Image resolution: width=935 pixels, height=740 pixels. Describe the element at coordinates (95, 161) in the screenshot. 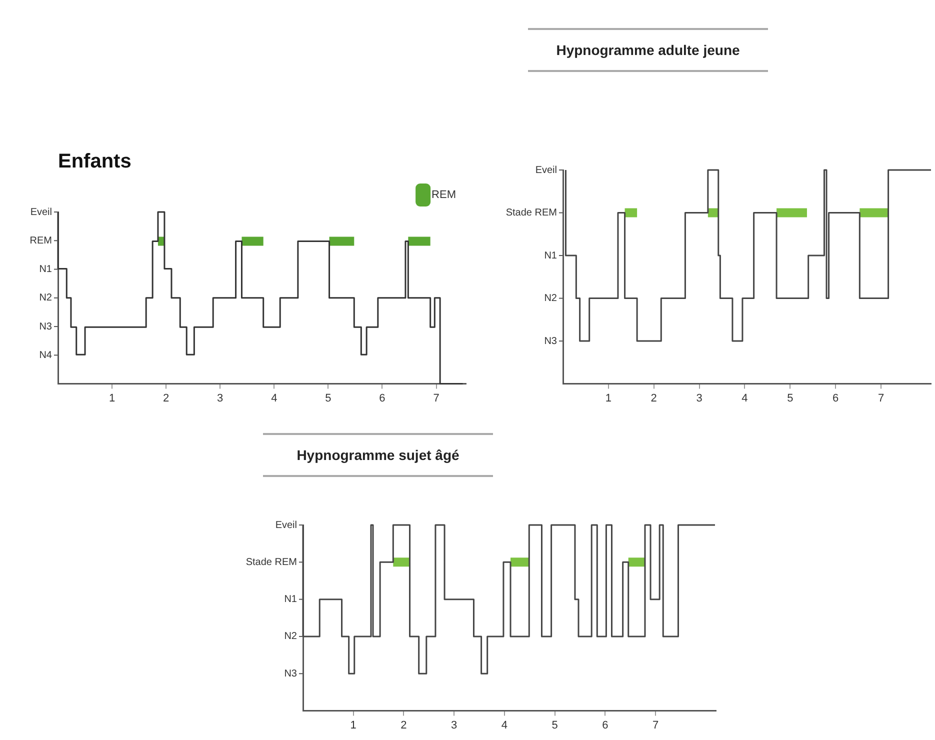

I see `chart-title: Enfants` at that location.